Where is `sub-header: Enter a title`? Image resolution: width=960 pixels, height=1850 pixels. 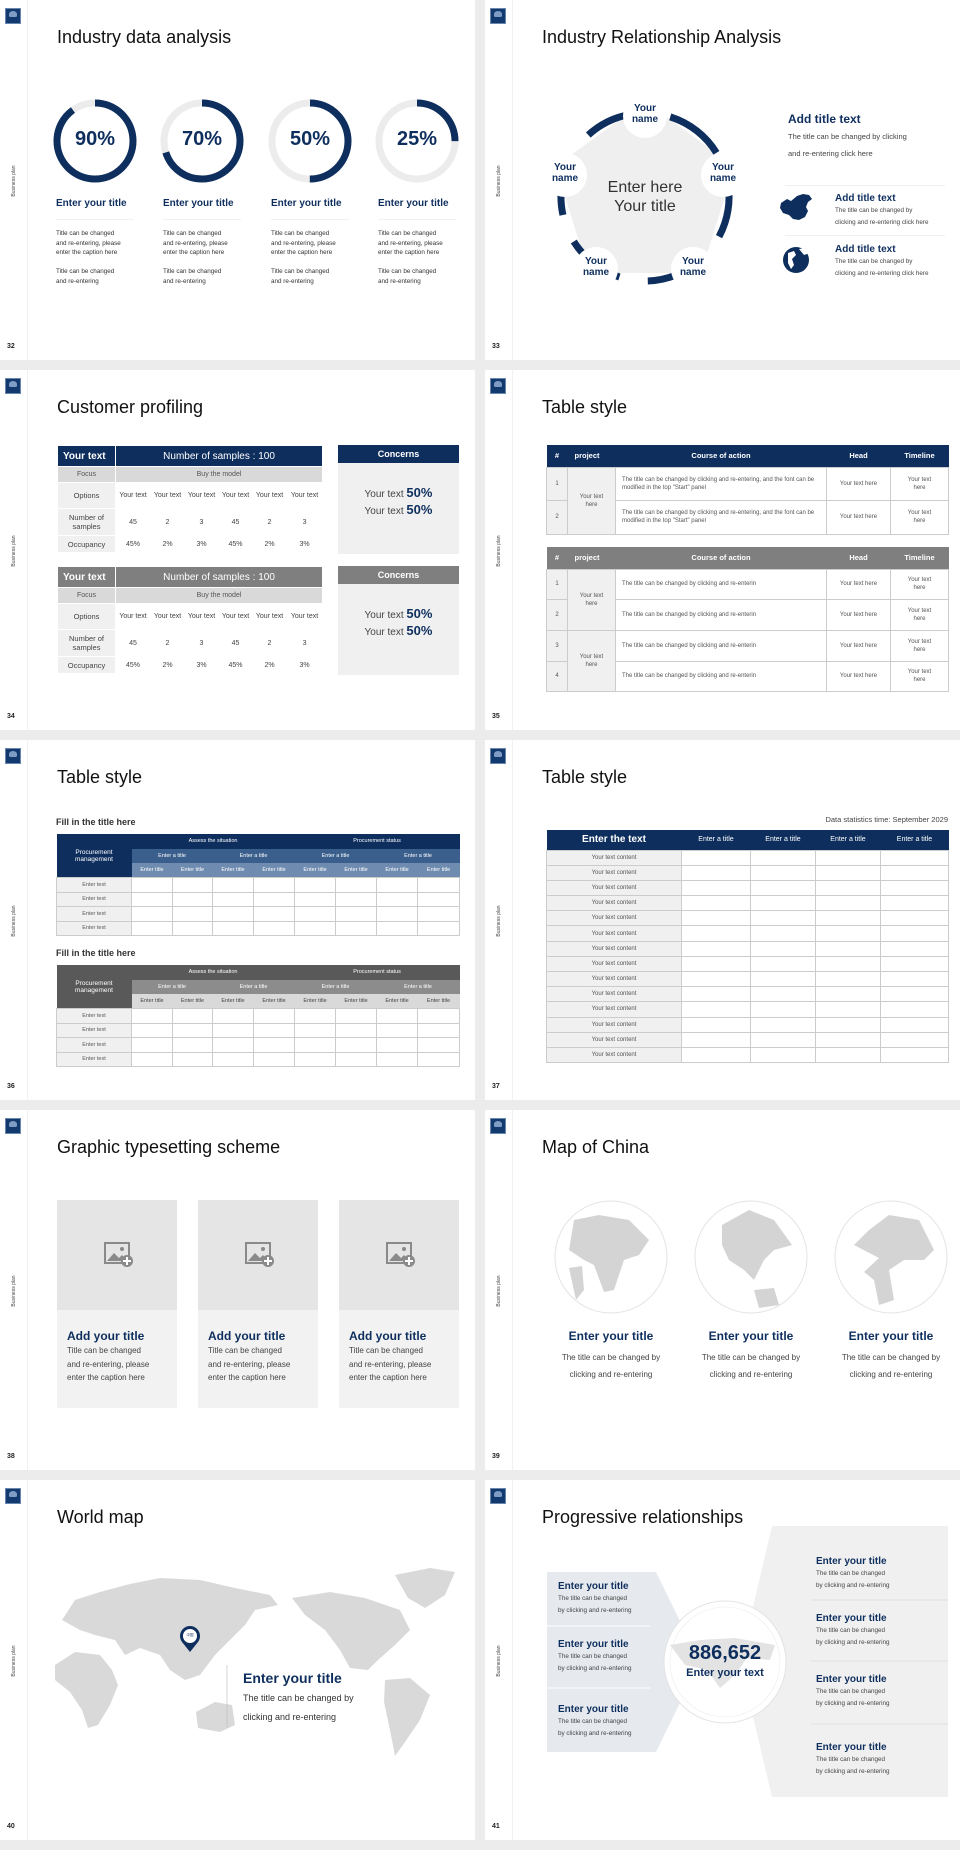 sub-header: Enter a title is located at coordinates (335, 855).